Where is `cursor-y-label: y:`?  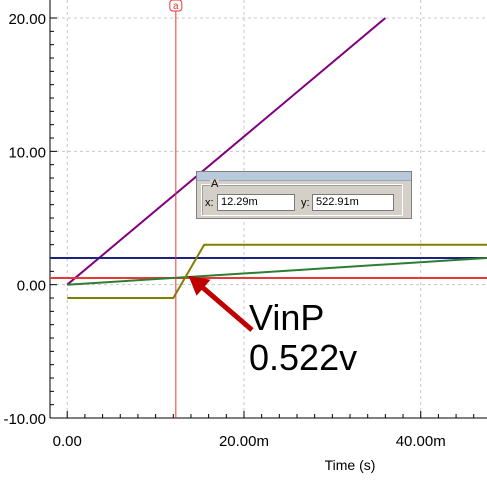
cursor-y-label: y: is located at coordinates (305, 203).